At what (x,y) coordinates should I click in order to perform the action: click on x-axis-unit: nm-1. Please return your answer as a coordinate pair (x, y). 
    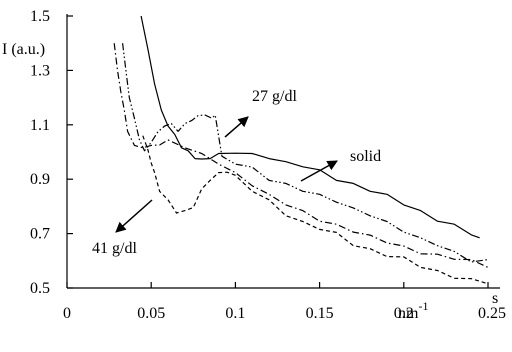
    Looking at the image, I should click on (413, 310).